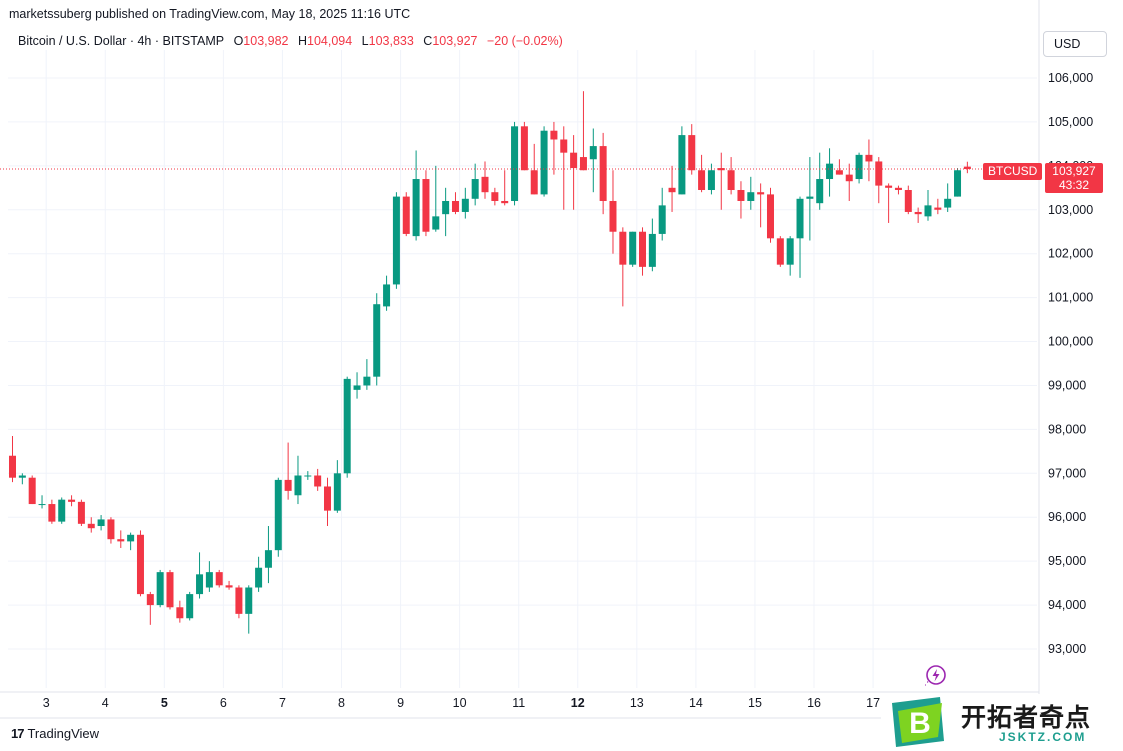 This screenshot has width=1123, height=751. I want to click on date-tick-label: 3, so click(46, 703).